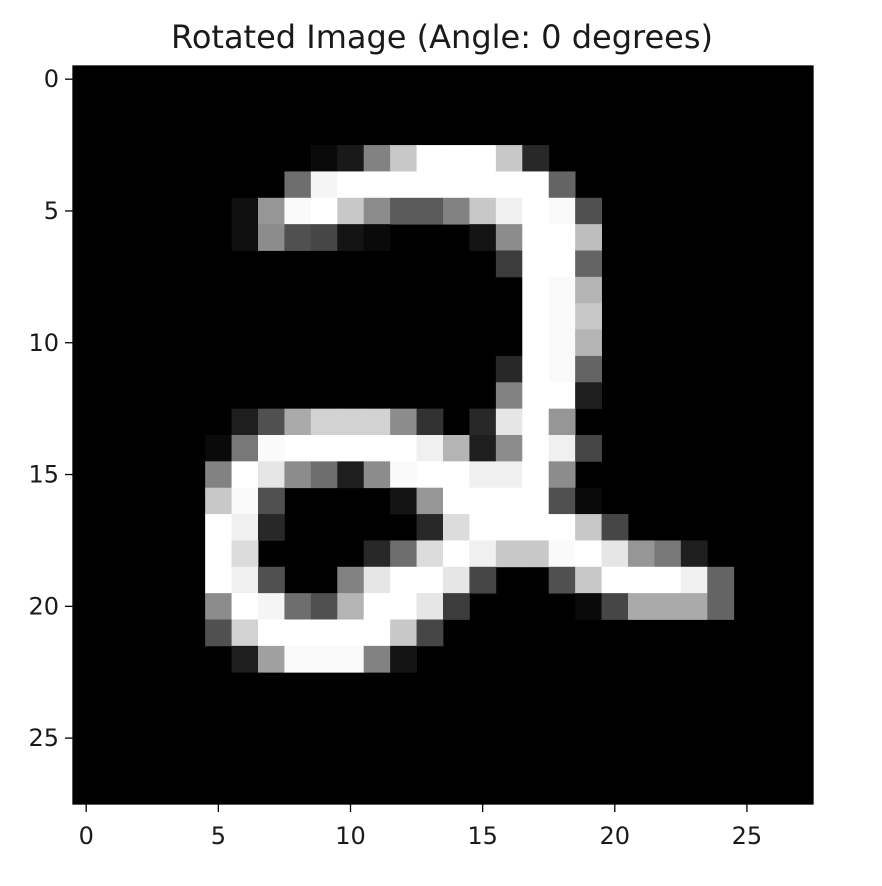  Describe the element at coordinates (482, 836) in the screenshot. I see `x-tick-label: 15` at that location.